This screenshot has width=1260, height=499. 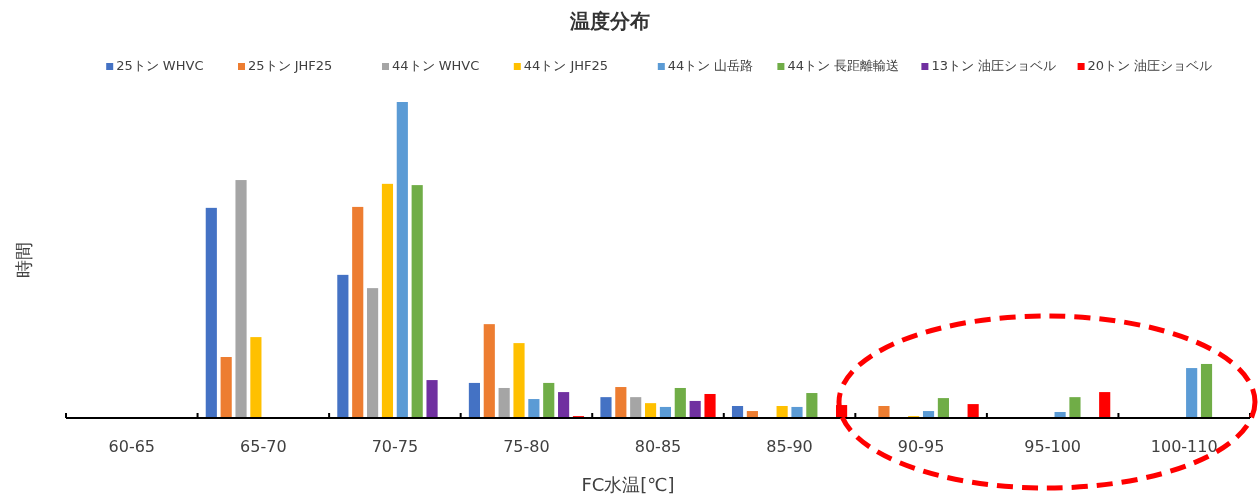 What do you see at coordinates (160, 65) in the screenshot?
I see `legend-label: 25トン WHVC` at bounding box center [160, 65].